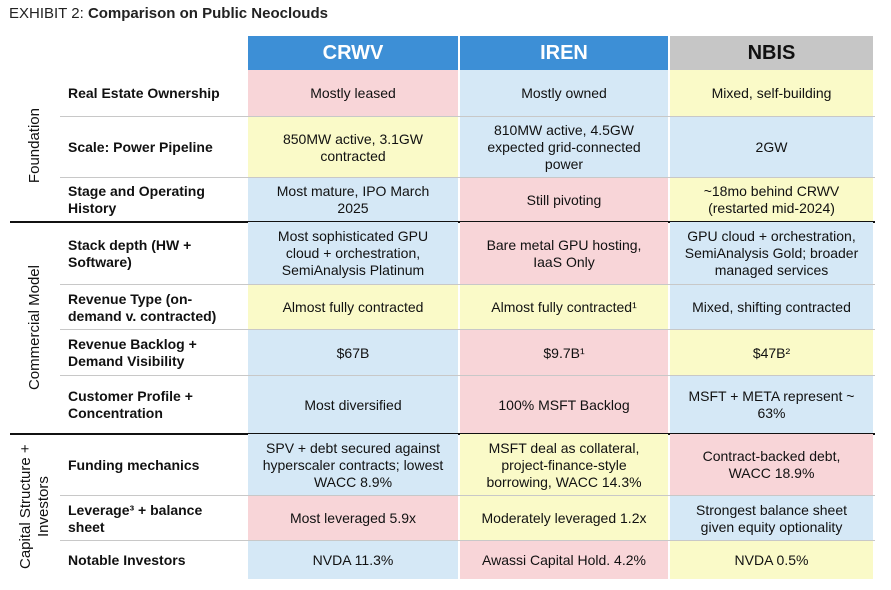 The image size is (891, 590). What do you see at coordinates (771, 53) in the screenshot?
I see `column-header: NBIS` at bounding box center [771, 53].